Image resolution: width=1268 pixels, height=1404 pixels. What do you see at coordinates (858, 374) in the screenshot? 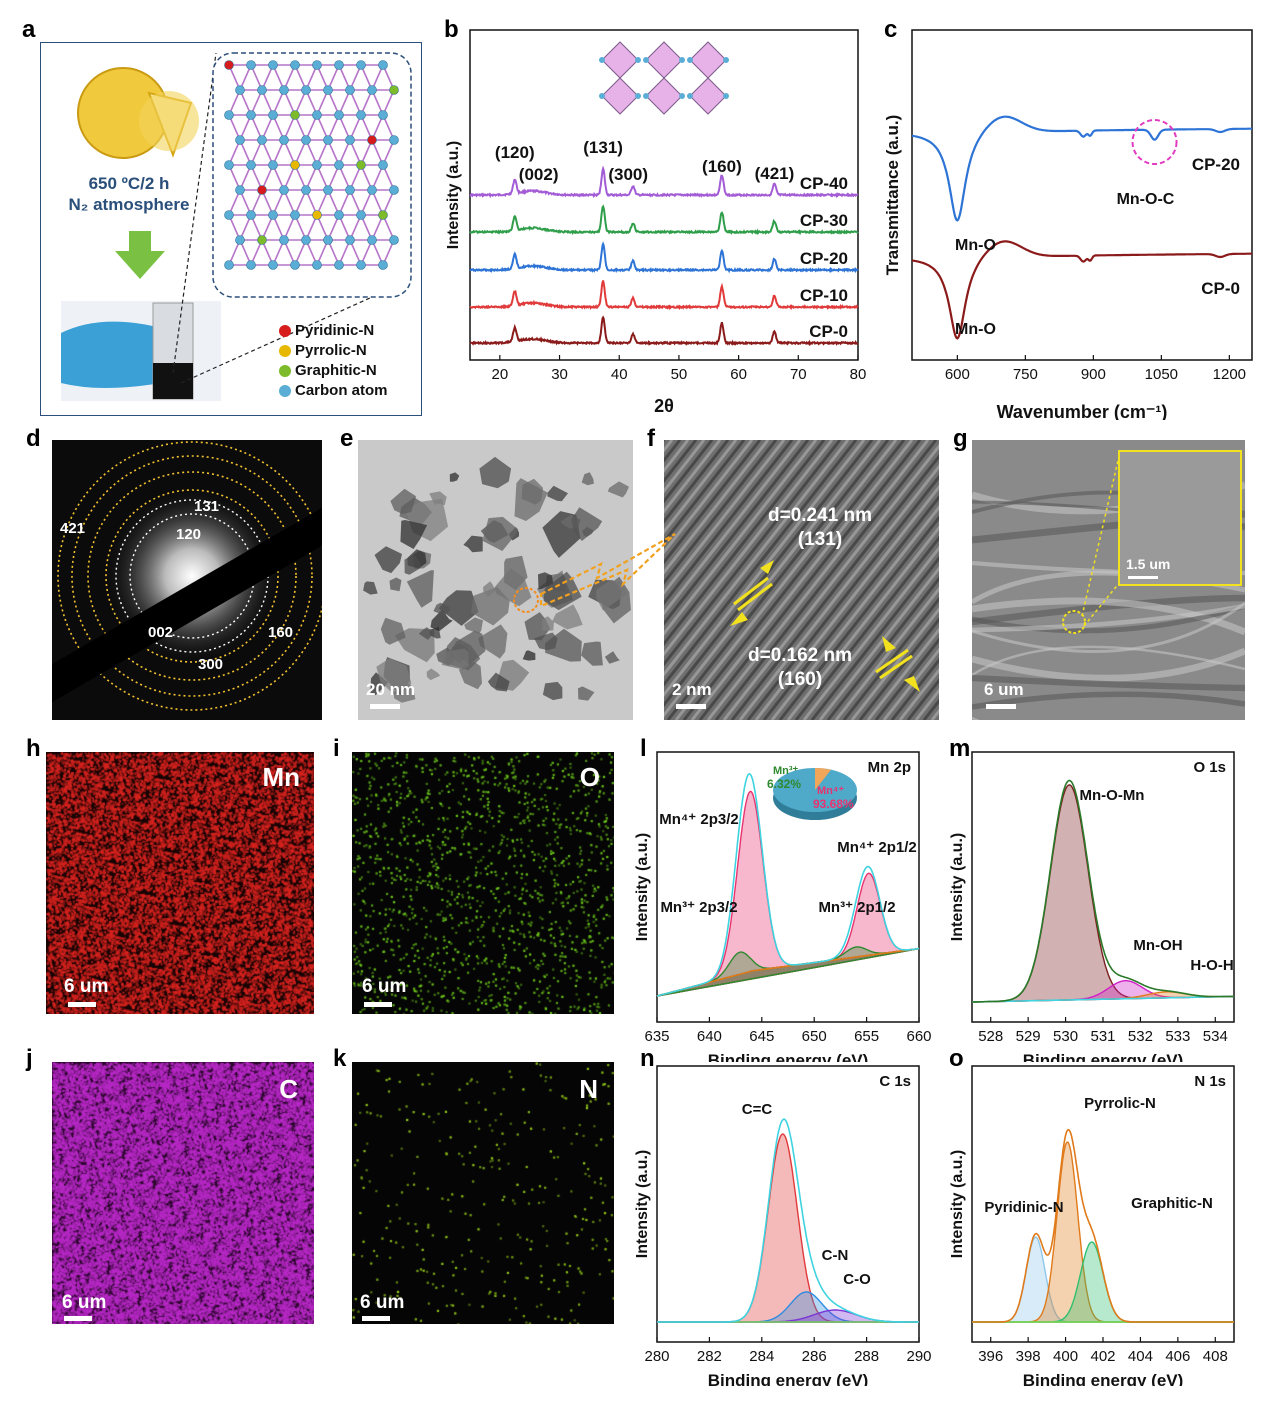
I see `x-tick-label: 80` at bounding box center [858, 374].